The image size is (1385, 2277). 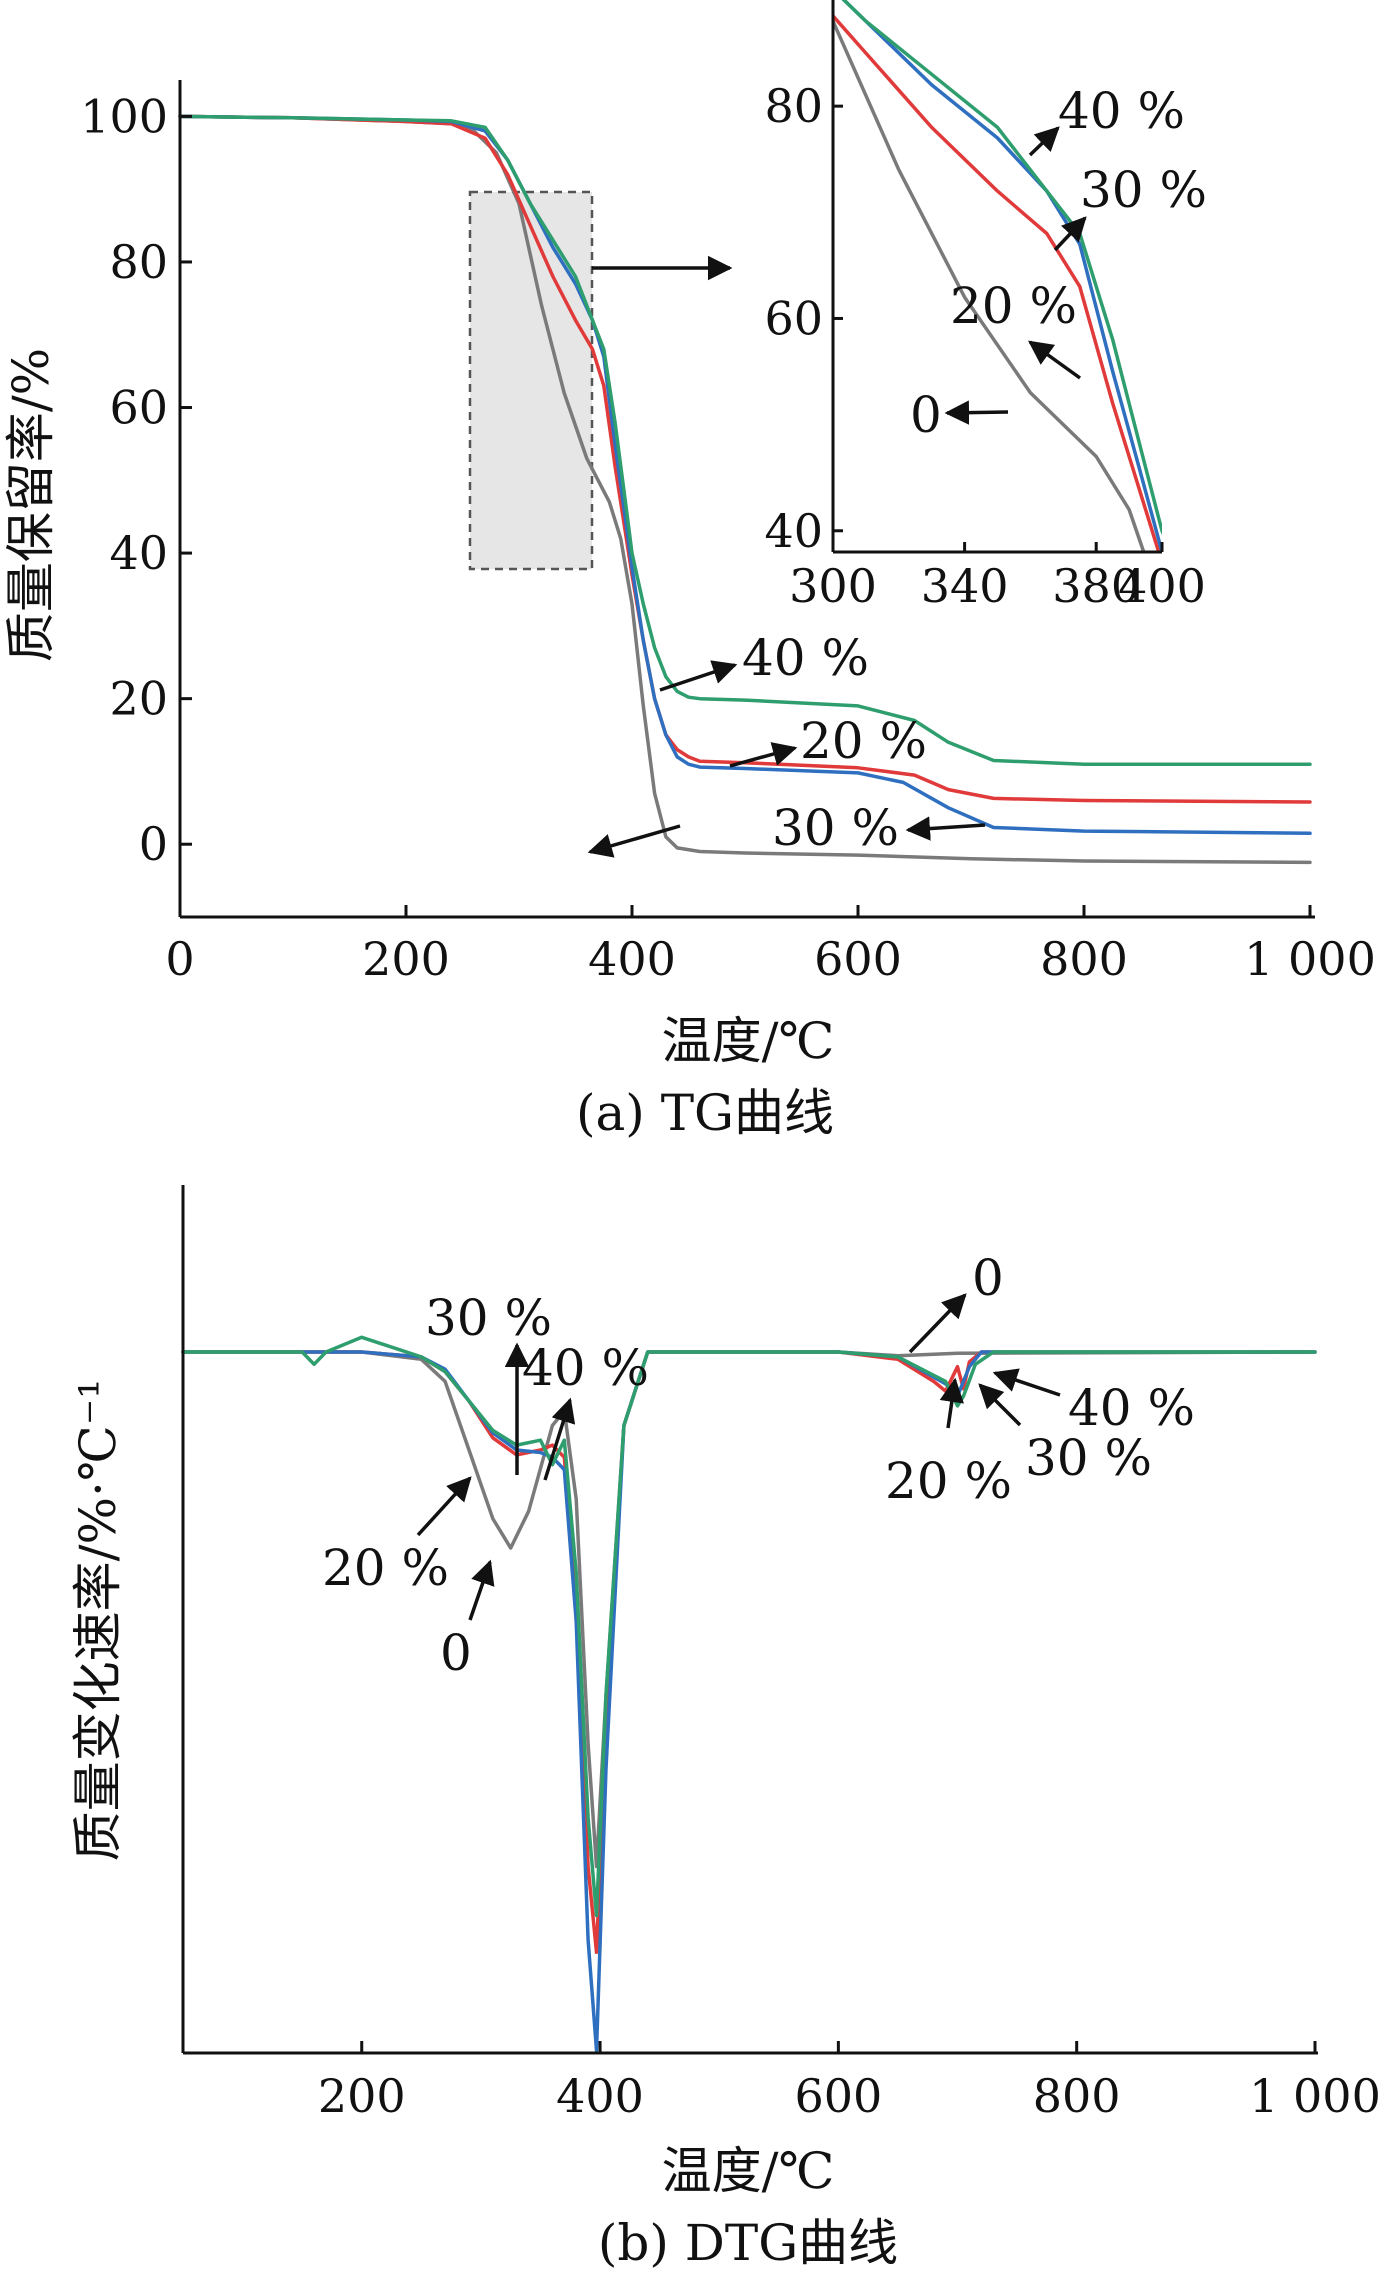 I want to click on tg-x-ticks: 0 200 400 600 800 1 000, so click(x=770, y=945).